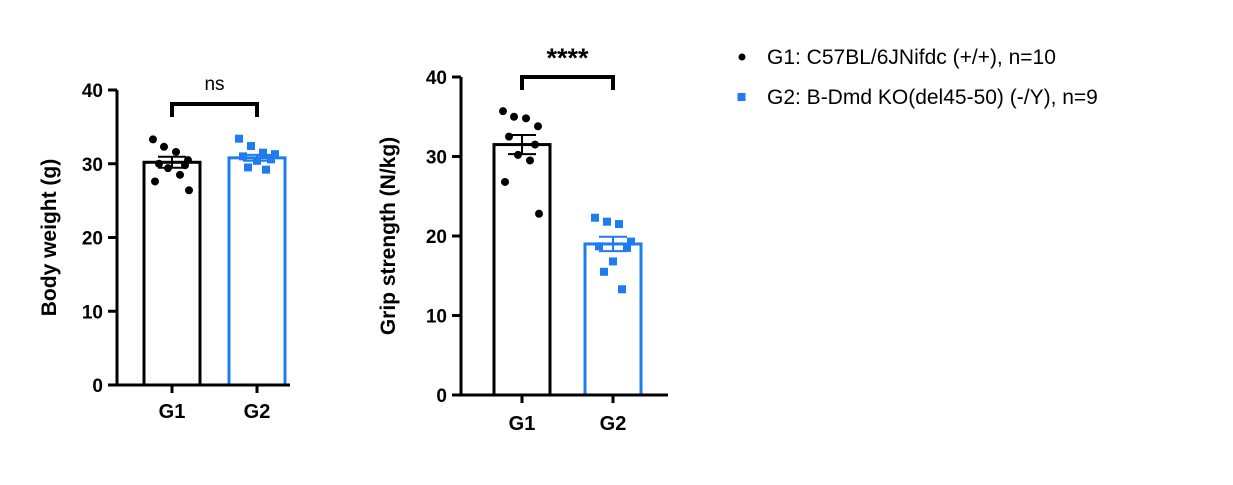  What do you see at coordinates (742, 57) in the screenshot?
I see `legend-marker-g1` at bounding box center [742, 57].